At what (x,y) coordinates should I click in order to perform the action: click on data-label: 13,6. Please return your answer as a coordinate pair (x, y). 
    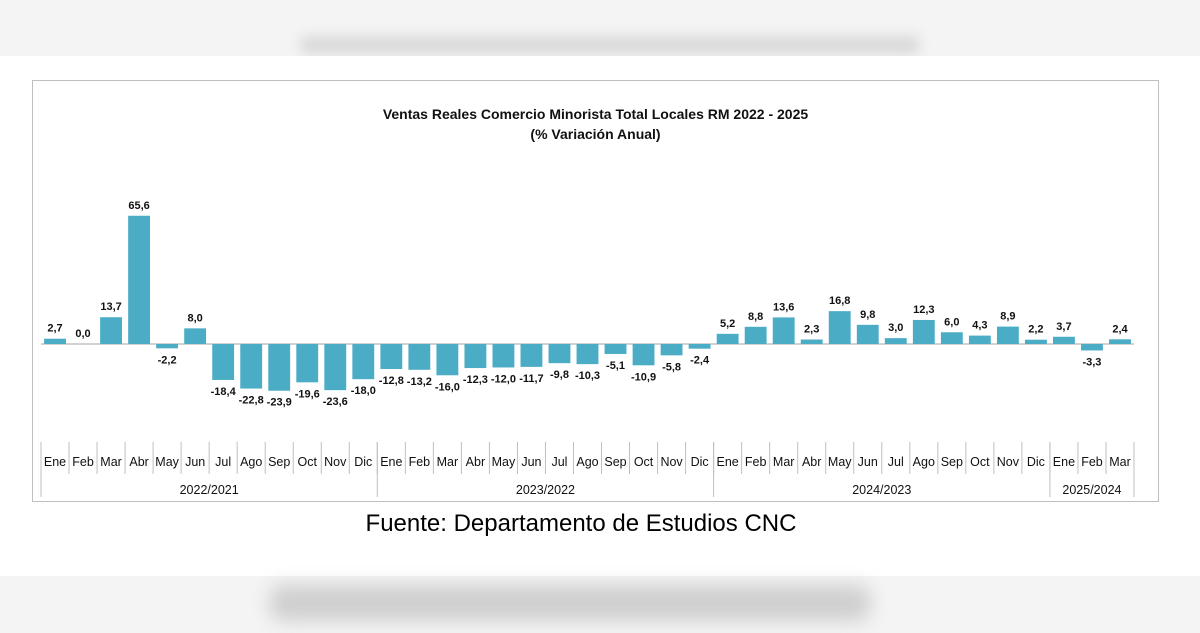
    Looking at the image, I should click on (783, 307).